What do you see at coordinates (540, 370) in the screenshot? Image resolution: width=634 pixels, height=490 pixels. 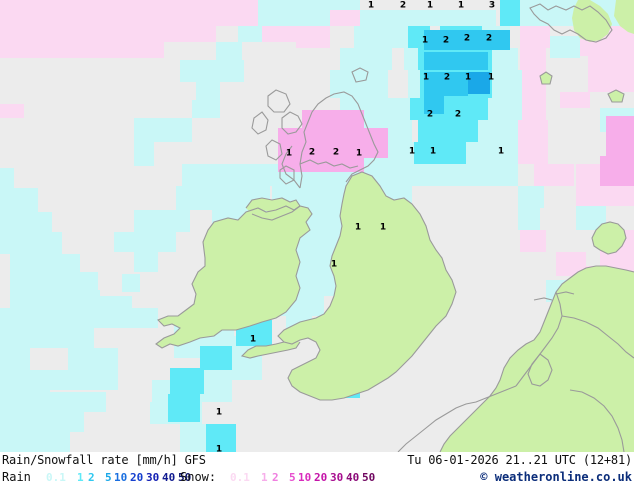 I see `border-lux` at bounding box center [540, 370].